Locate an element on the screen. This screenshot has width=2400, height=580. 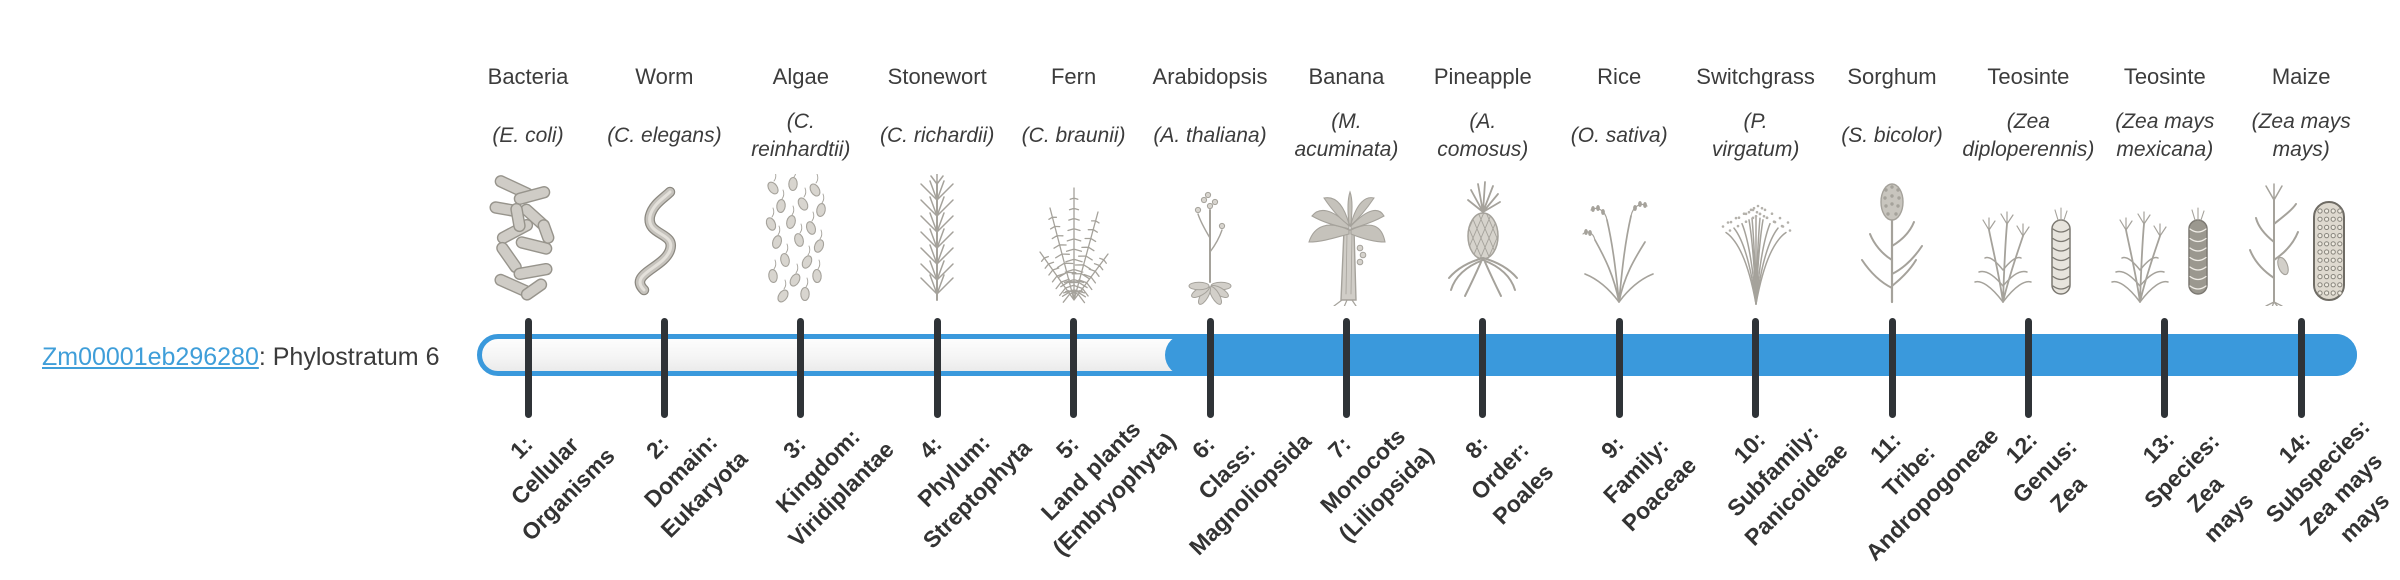
banana-illustration is located at coordinates (1347, 248).